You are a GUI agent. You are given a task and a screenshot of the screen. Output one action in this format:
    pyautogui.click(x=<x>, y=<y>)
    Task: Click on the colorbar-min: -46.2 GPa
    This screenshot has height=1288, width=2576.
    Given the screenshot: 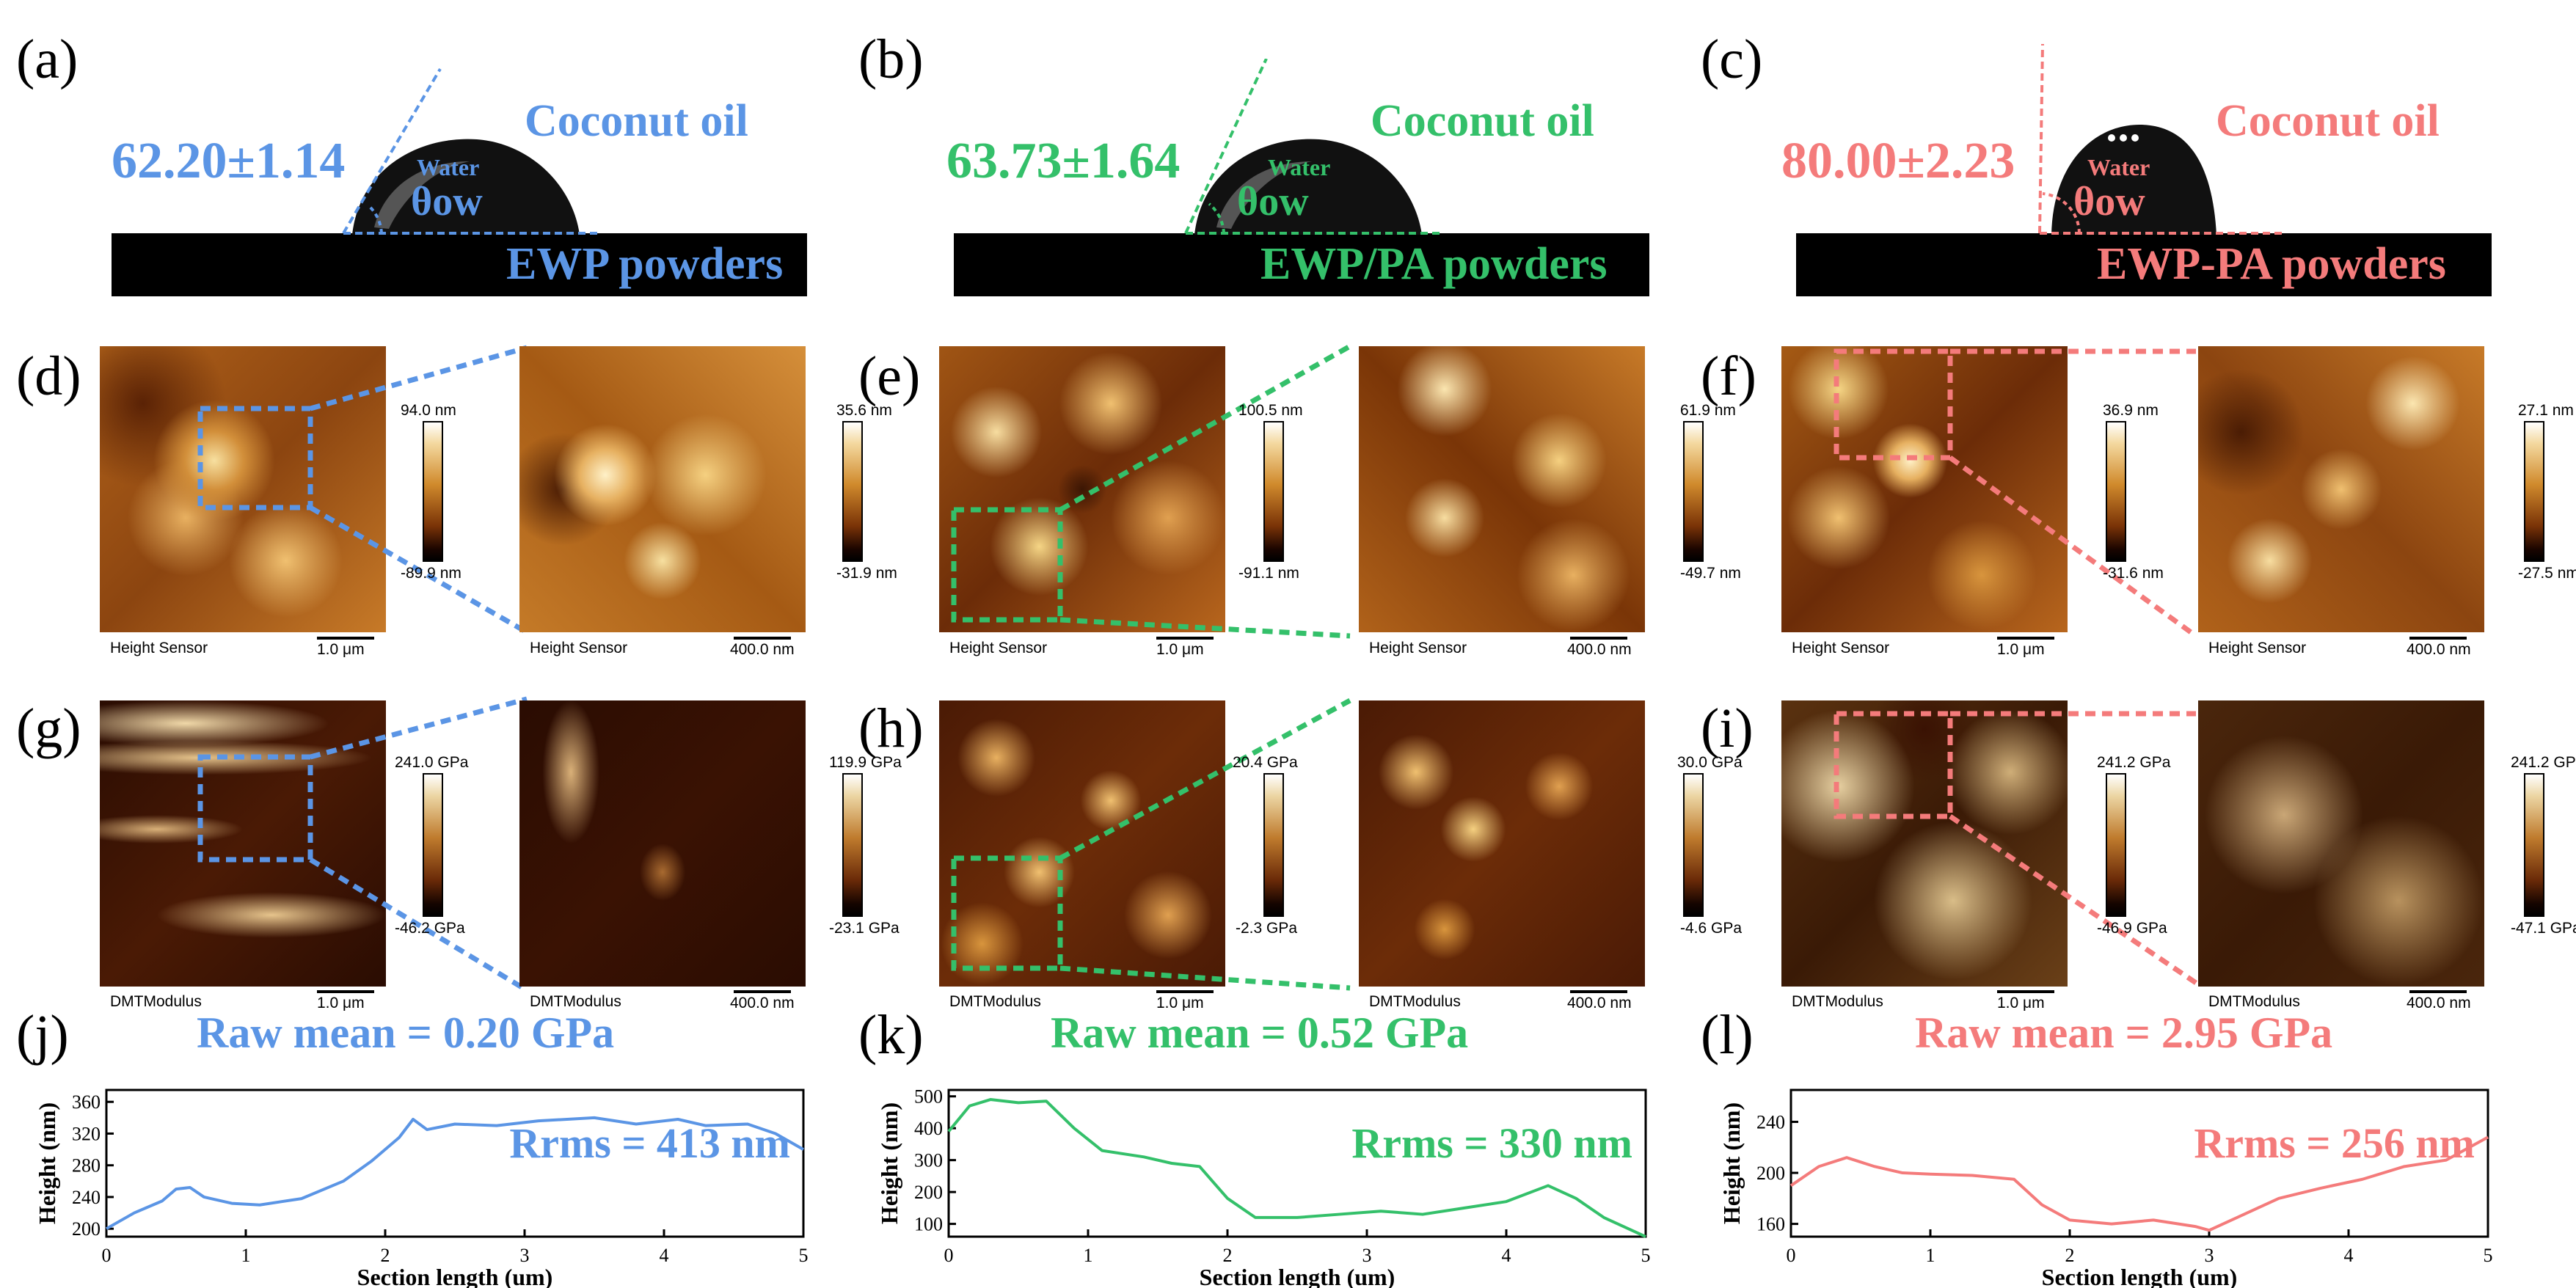 What is the action you would take?
    pyautogui.click(x=430, y=928)
    